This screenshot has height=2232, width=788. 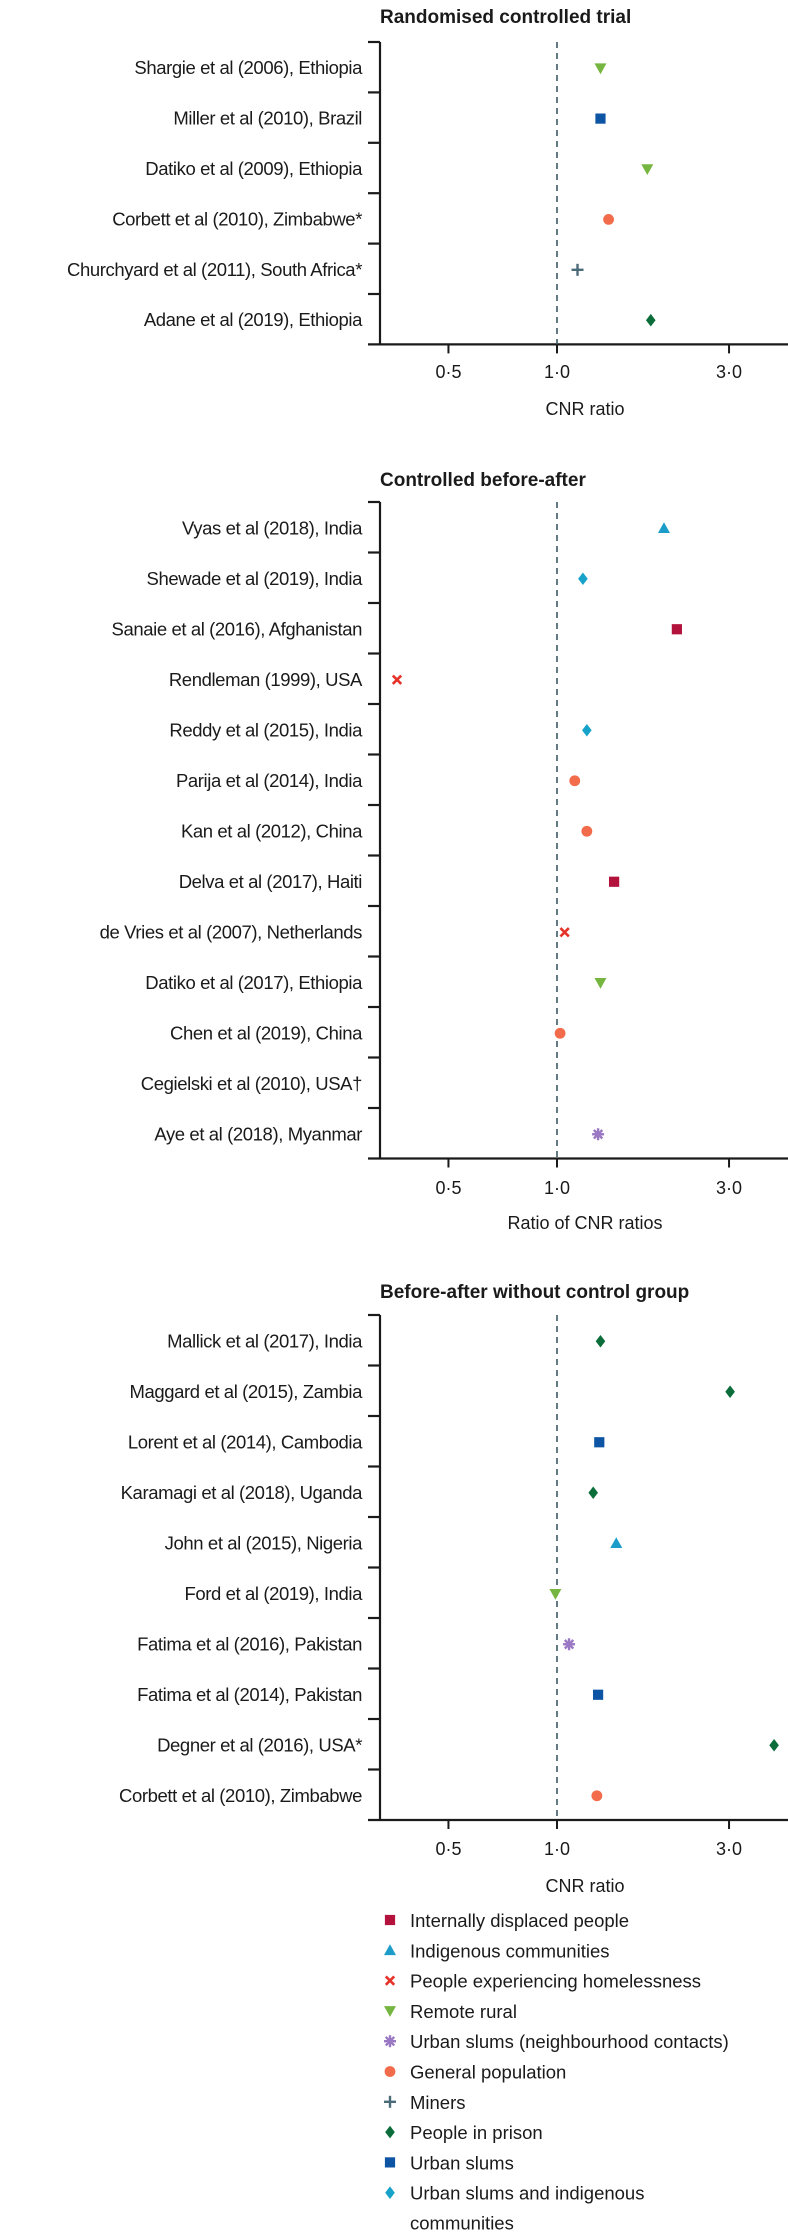 I want to click on panel-title: Controlled before-after, so click(x=483, y=480).